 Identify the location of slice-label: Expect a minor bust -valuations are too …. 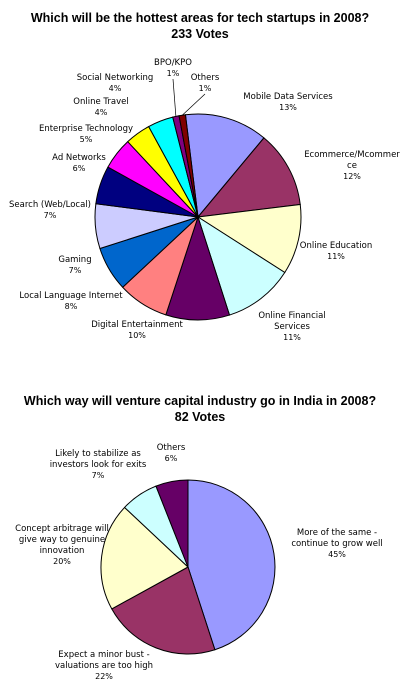
(104, 665).